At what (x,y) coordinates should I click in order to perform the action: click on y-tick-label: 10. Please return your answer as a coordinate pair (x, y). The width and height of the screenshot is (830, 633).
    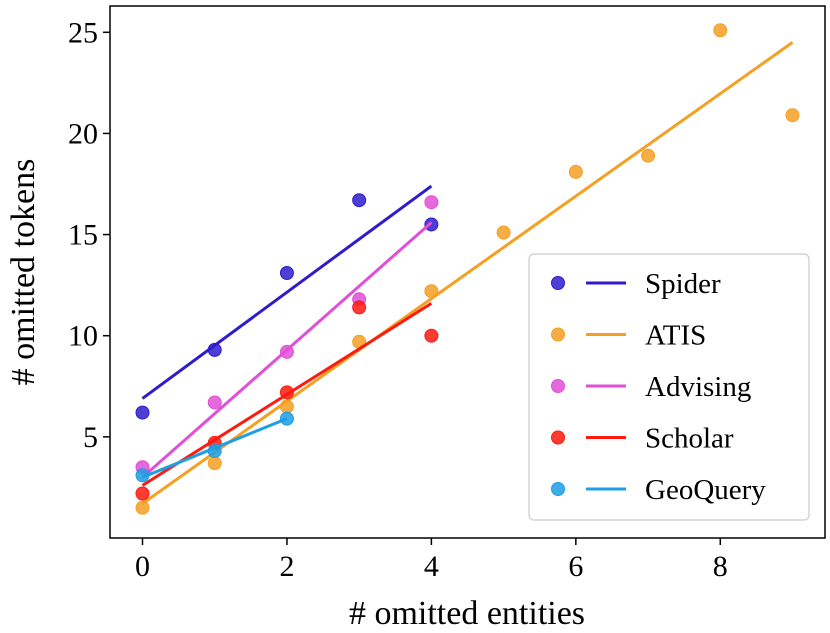
    Looking at the image, I should click on (83, 336).